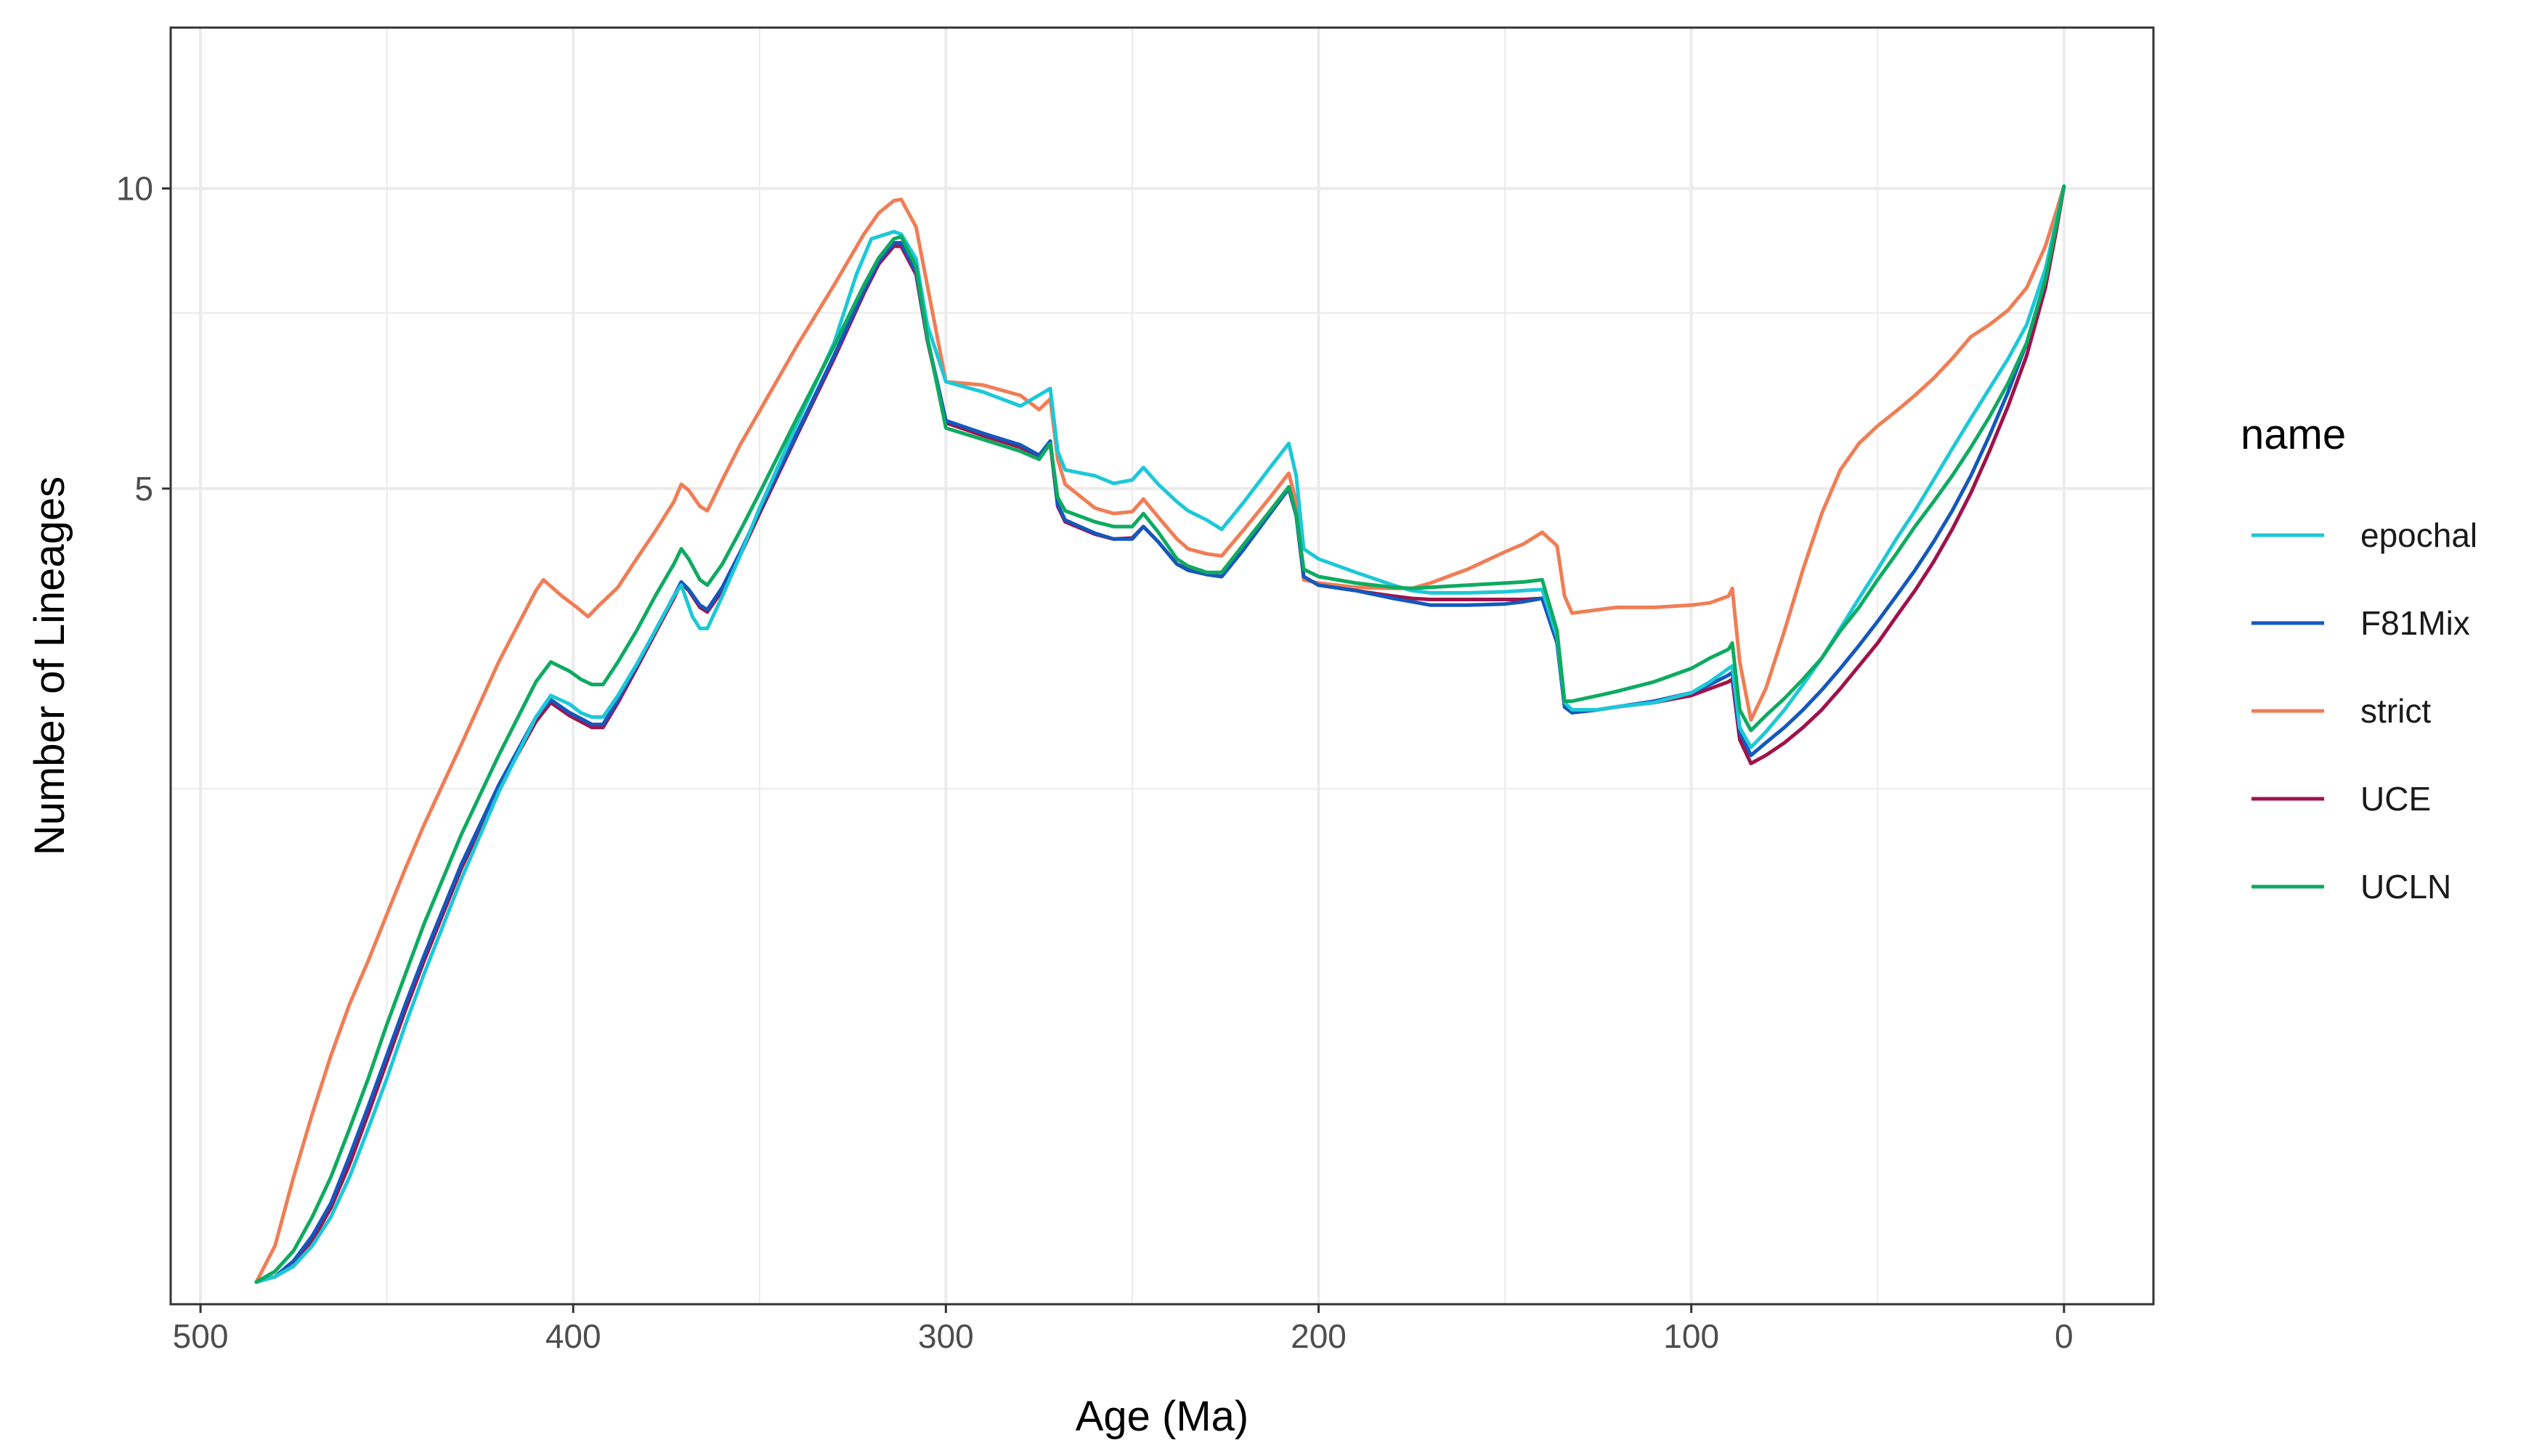 The height and width of the screenshot is (1456, 2542). I want to click on x-axis-title: Age (Ma), so click(1163, 1417).